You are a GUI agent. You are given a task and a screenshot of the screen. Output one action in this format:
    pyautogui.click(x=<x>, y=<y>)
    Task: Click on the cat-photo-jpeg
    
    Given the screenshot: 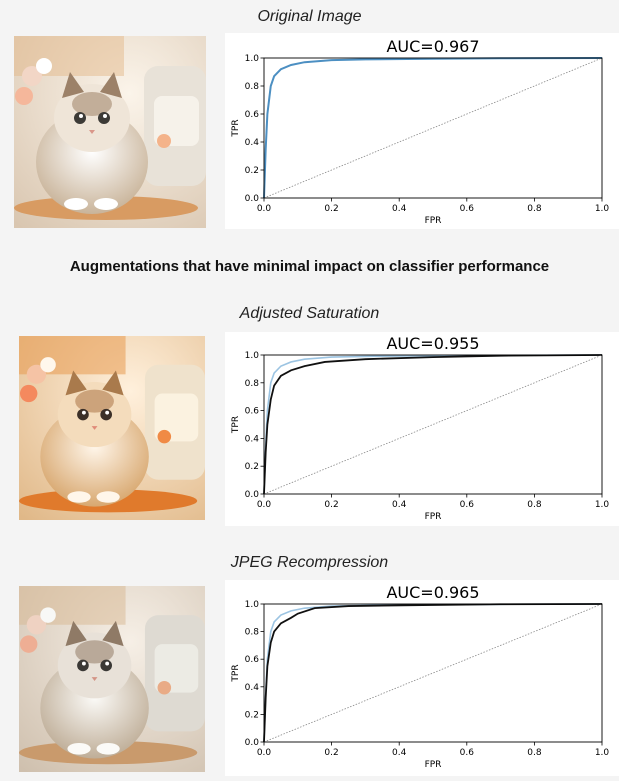 What is the action you would take?
    pyautogui.click(x=112, y=679)
    